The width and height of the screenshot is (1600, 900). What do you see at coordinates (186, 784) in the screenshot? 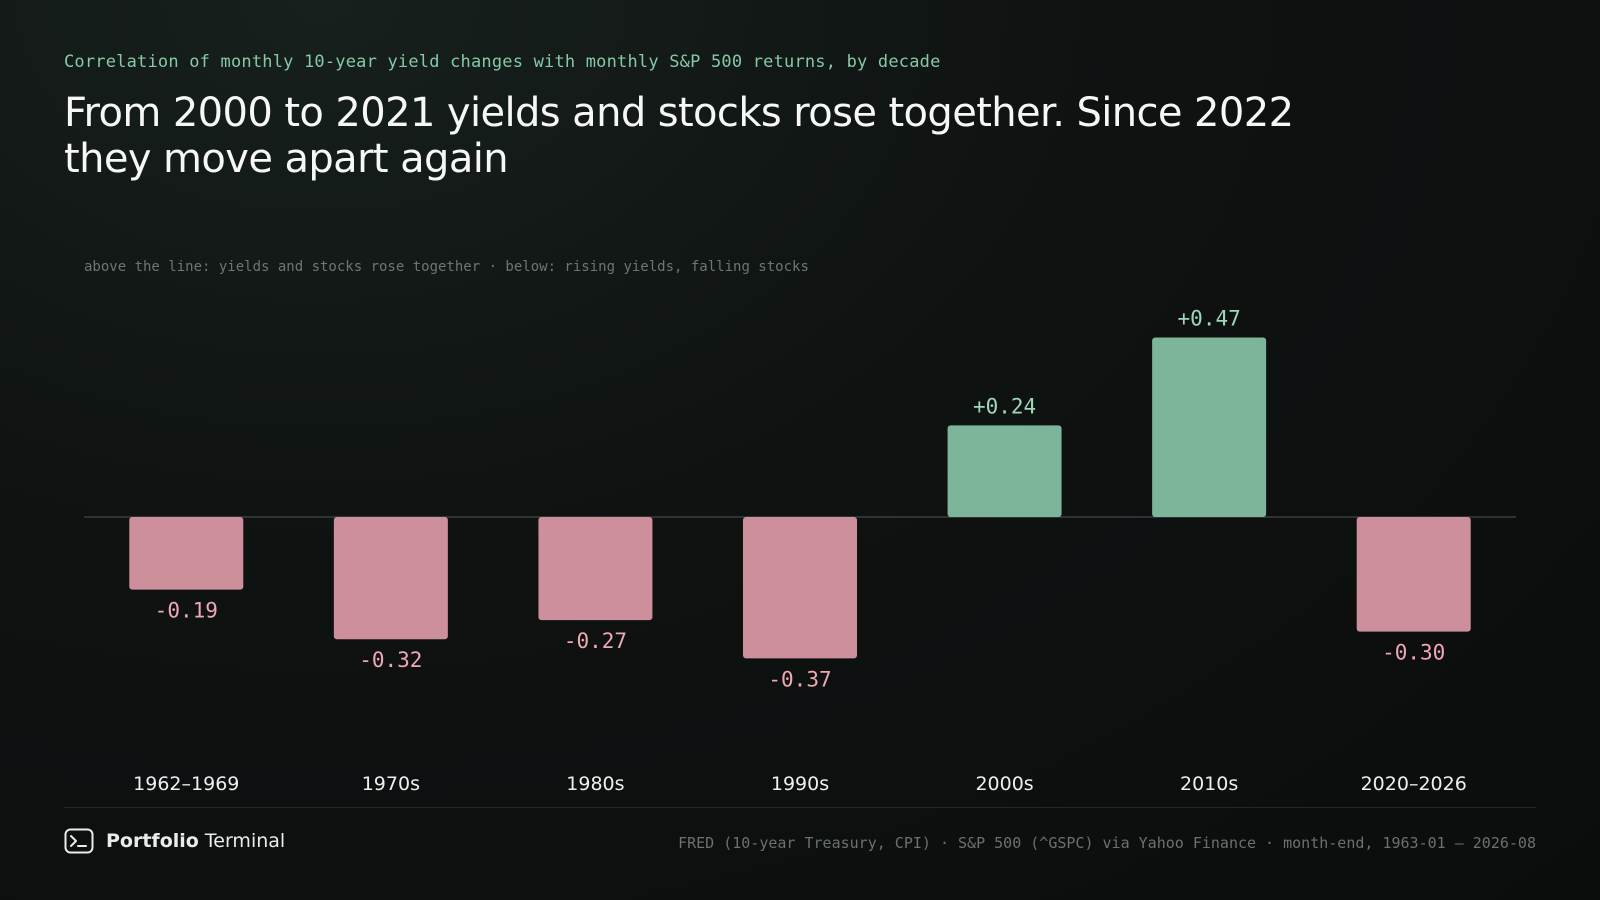
I see `category-label-0: 1962–1969` at bounding box center [186, 784].